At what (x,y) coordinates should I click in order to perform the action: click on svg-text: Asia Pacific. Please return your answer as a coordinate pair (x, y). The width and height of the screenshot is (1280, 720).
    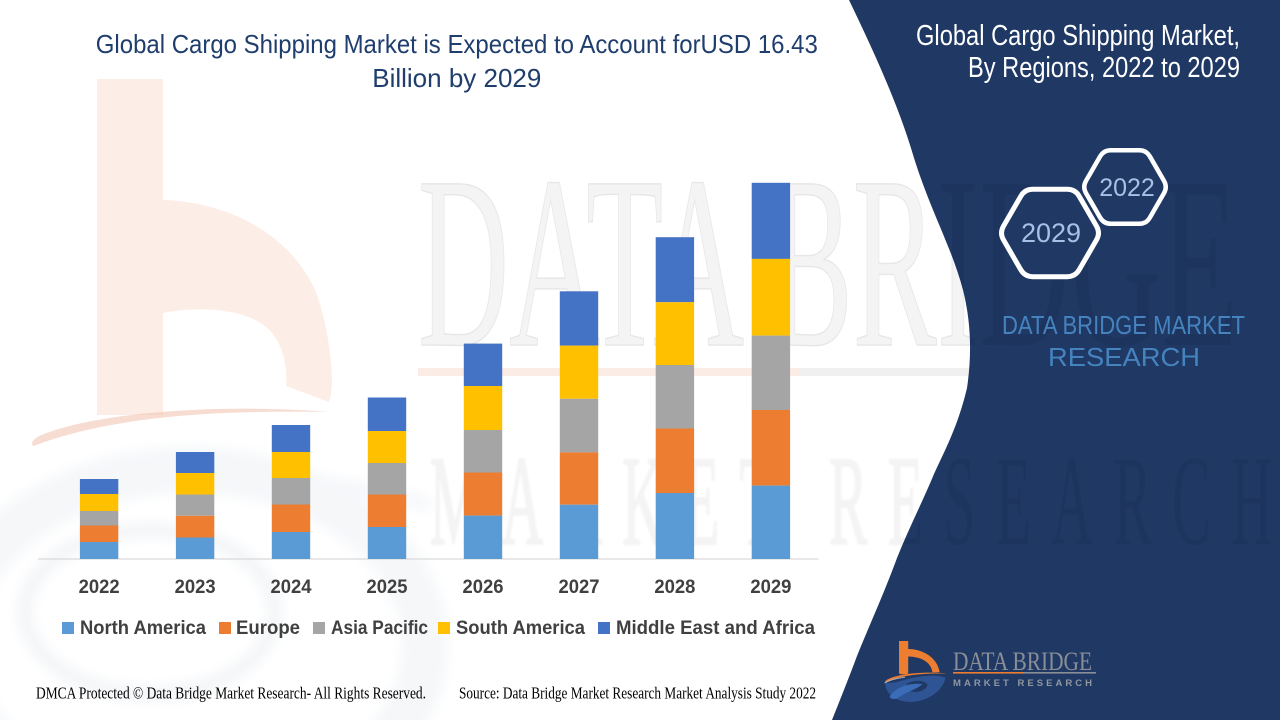
    Looking at the image, I should click on (379, 628).